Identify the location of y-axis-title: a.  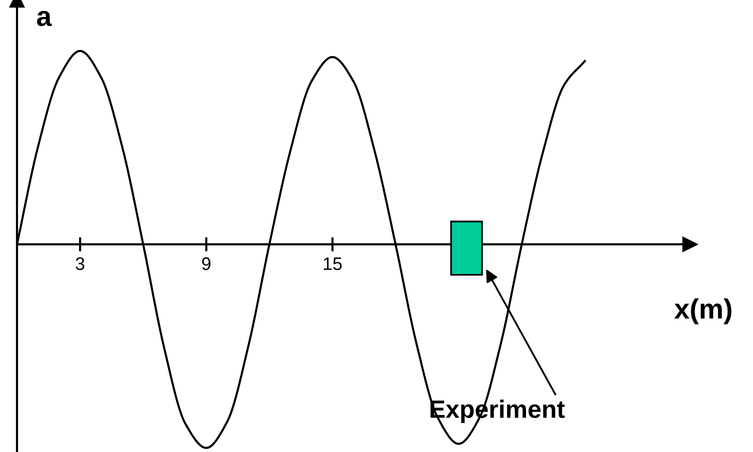
(44, 18).